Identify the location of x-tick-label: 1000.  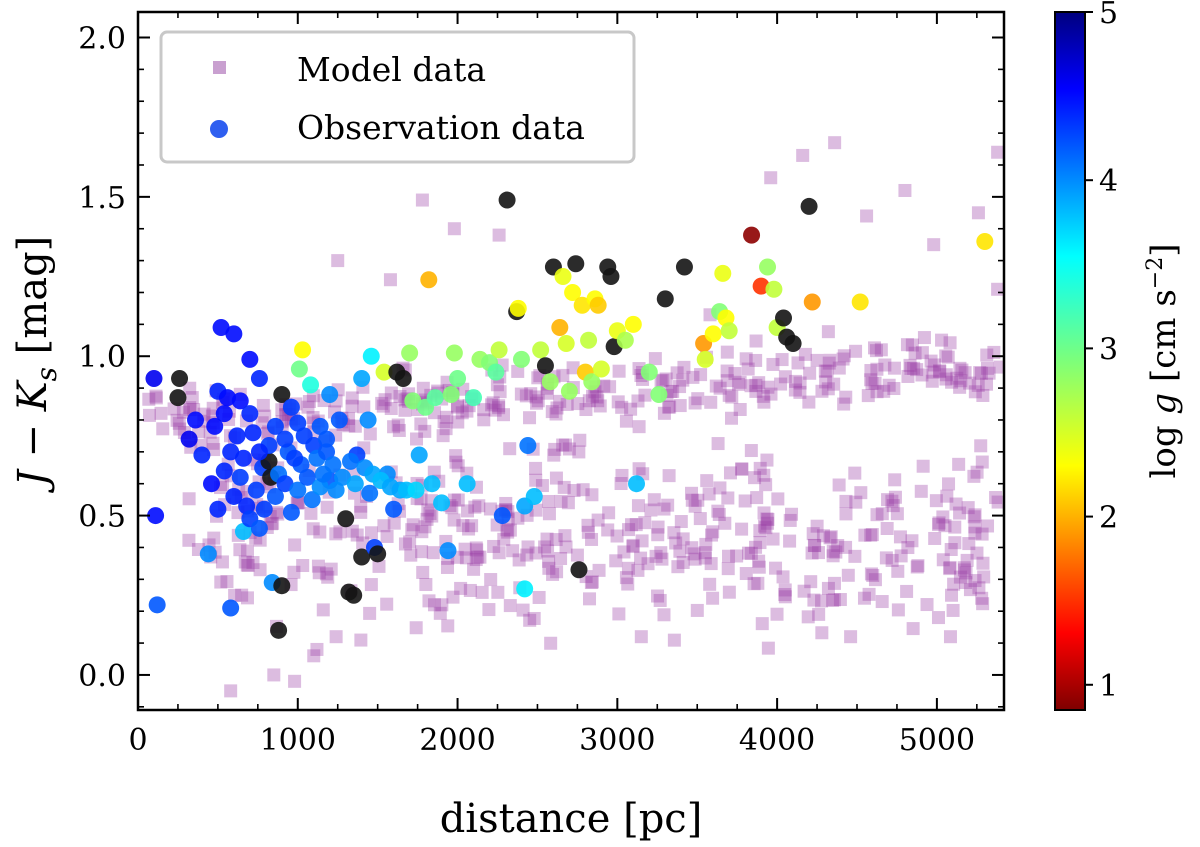
(298, 740).